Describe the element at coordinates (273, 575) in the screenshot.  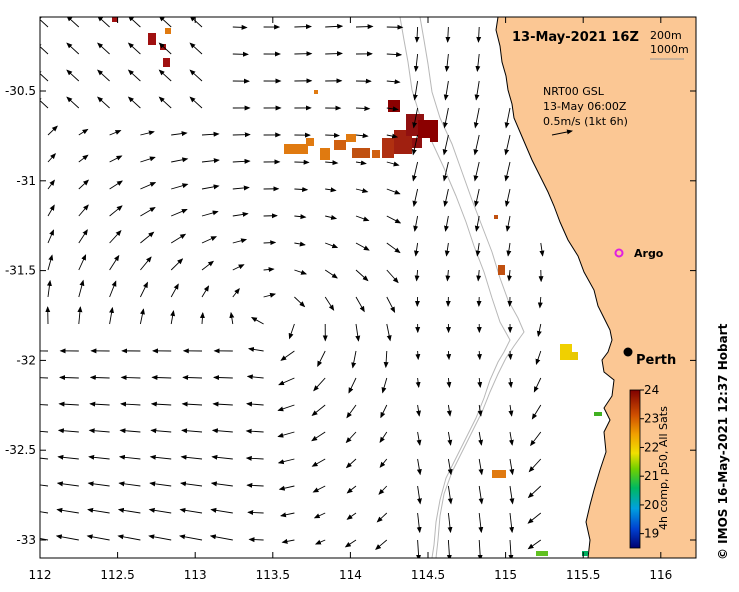
I see `x-tick-label: 113.5` at that location.